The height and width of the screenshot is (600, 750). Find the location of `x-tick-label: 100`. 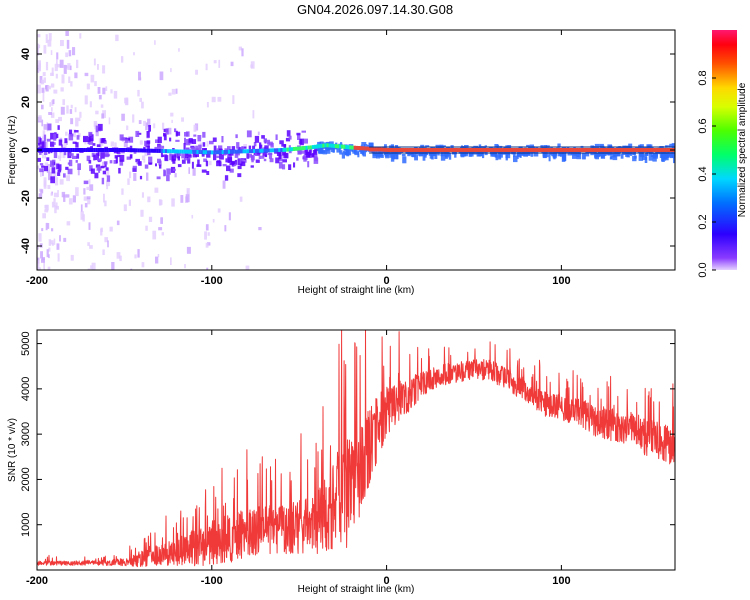

x-tick-label: 100 is located at coordinates (561, 581).